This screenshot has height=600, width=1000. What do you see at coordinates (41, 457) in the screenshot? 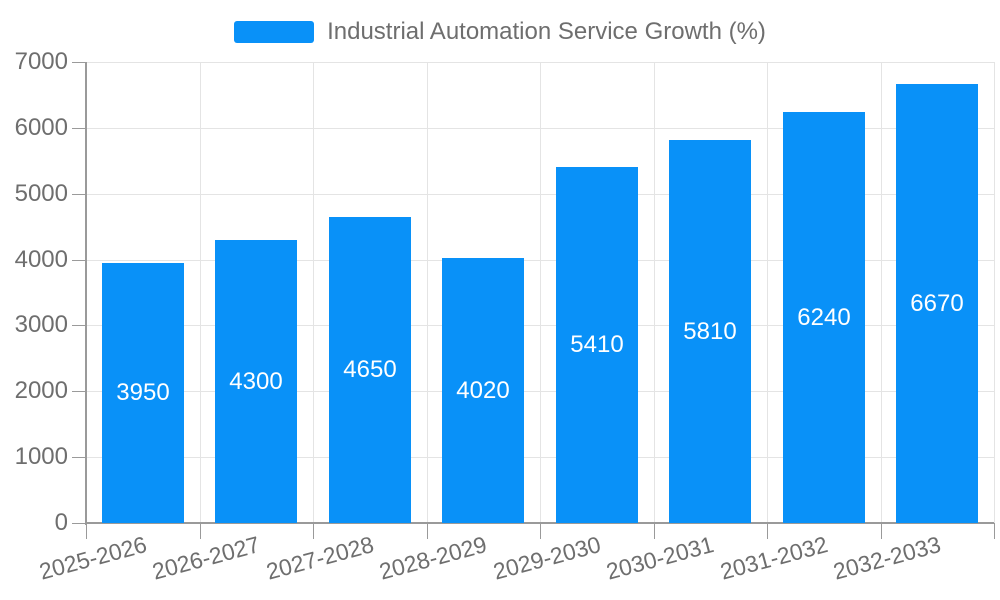
I see `y-axis-label: 1000` at bounding box center [41, 457].